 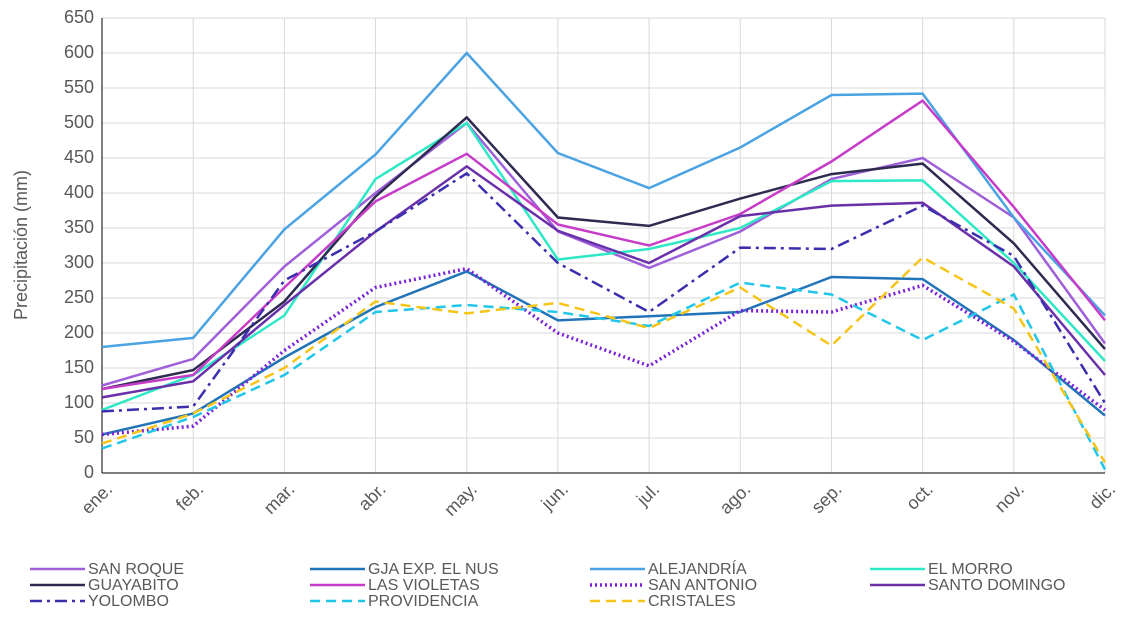 I want to click on x-tick-label: may., so click(x=460, y=499).